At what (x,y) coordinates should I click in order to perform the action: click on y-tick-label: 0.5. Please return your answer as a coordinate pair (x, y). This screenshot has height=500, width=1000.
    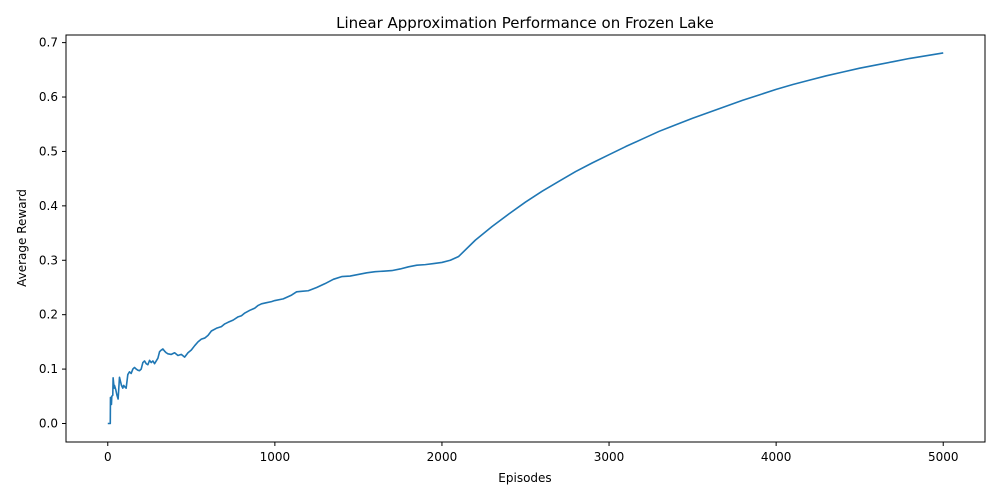
    Looking at the image, I should click on (48, 151).